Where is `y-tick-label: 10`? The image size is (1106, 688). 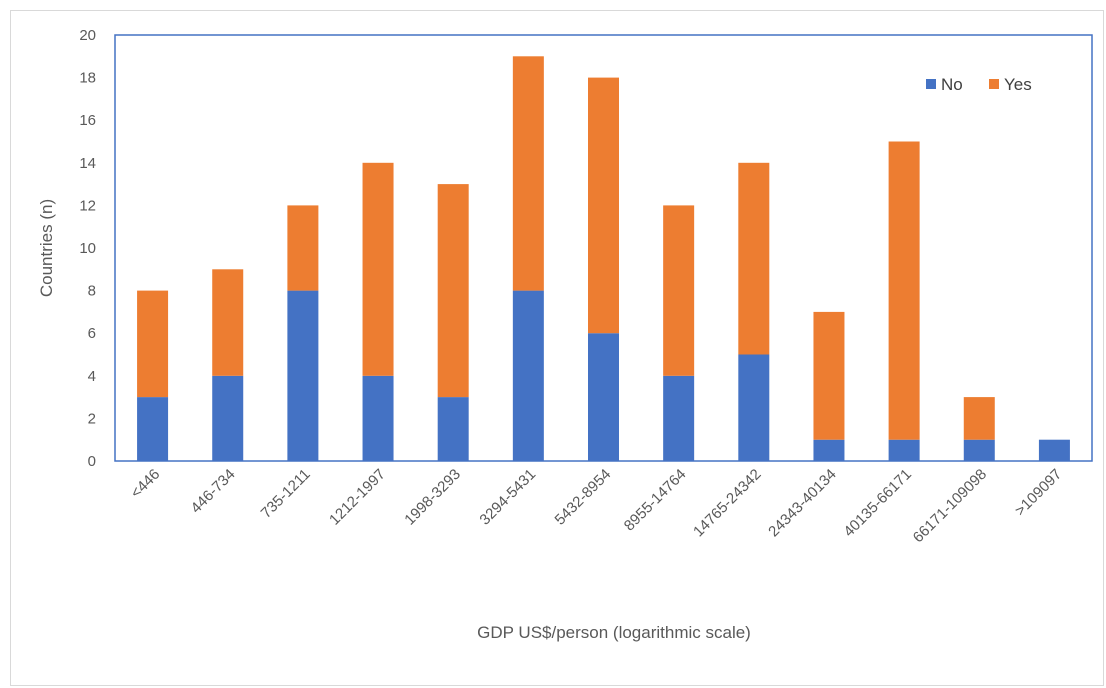
y-tick-label: 10 is located at coordinates (87, 248).